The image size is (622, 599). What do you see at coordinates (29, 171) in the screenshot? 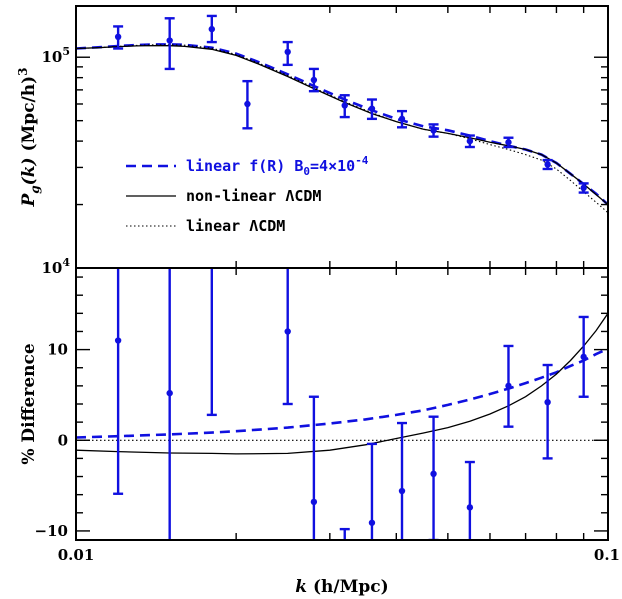
I see `ylabel-k: (k)` at bounding box center [29, 171].